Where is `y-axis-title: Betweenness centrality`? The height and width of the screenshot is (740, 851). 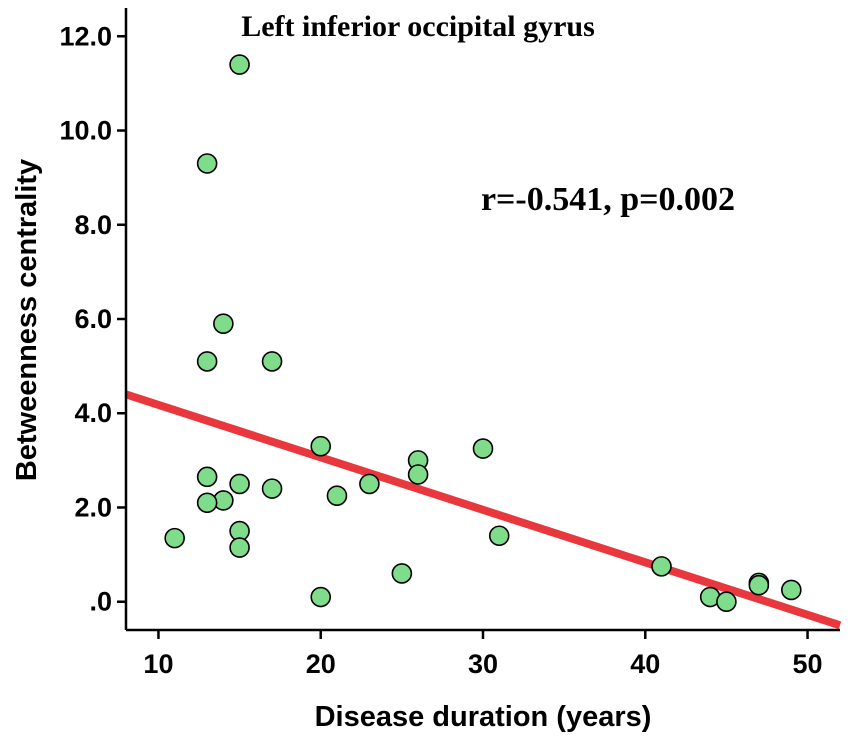 y-axis-title: Betweenness centrality is located at coordinates (27, 320).